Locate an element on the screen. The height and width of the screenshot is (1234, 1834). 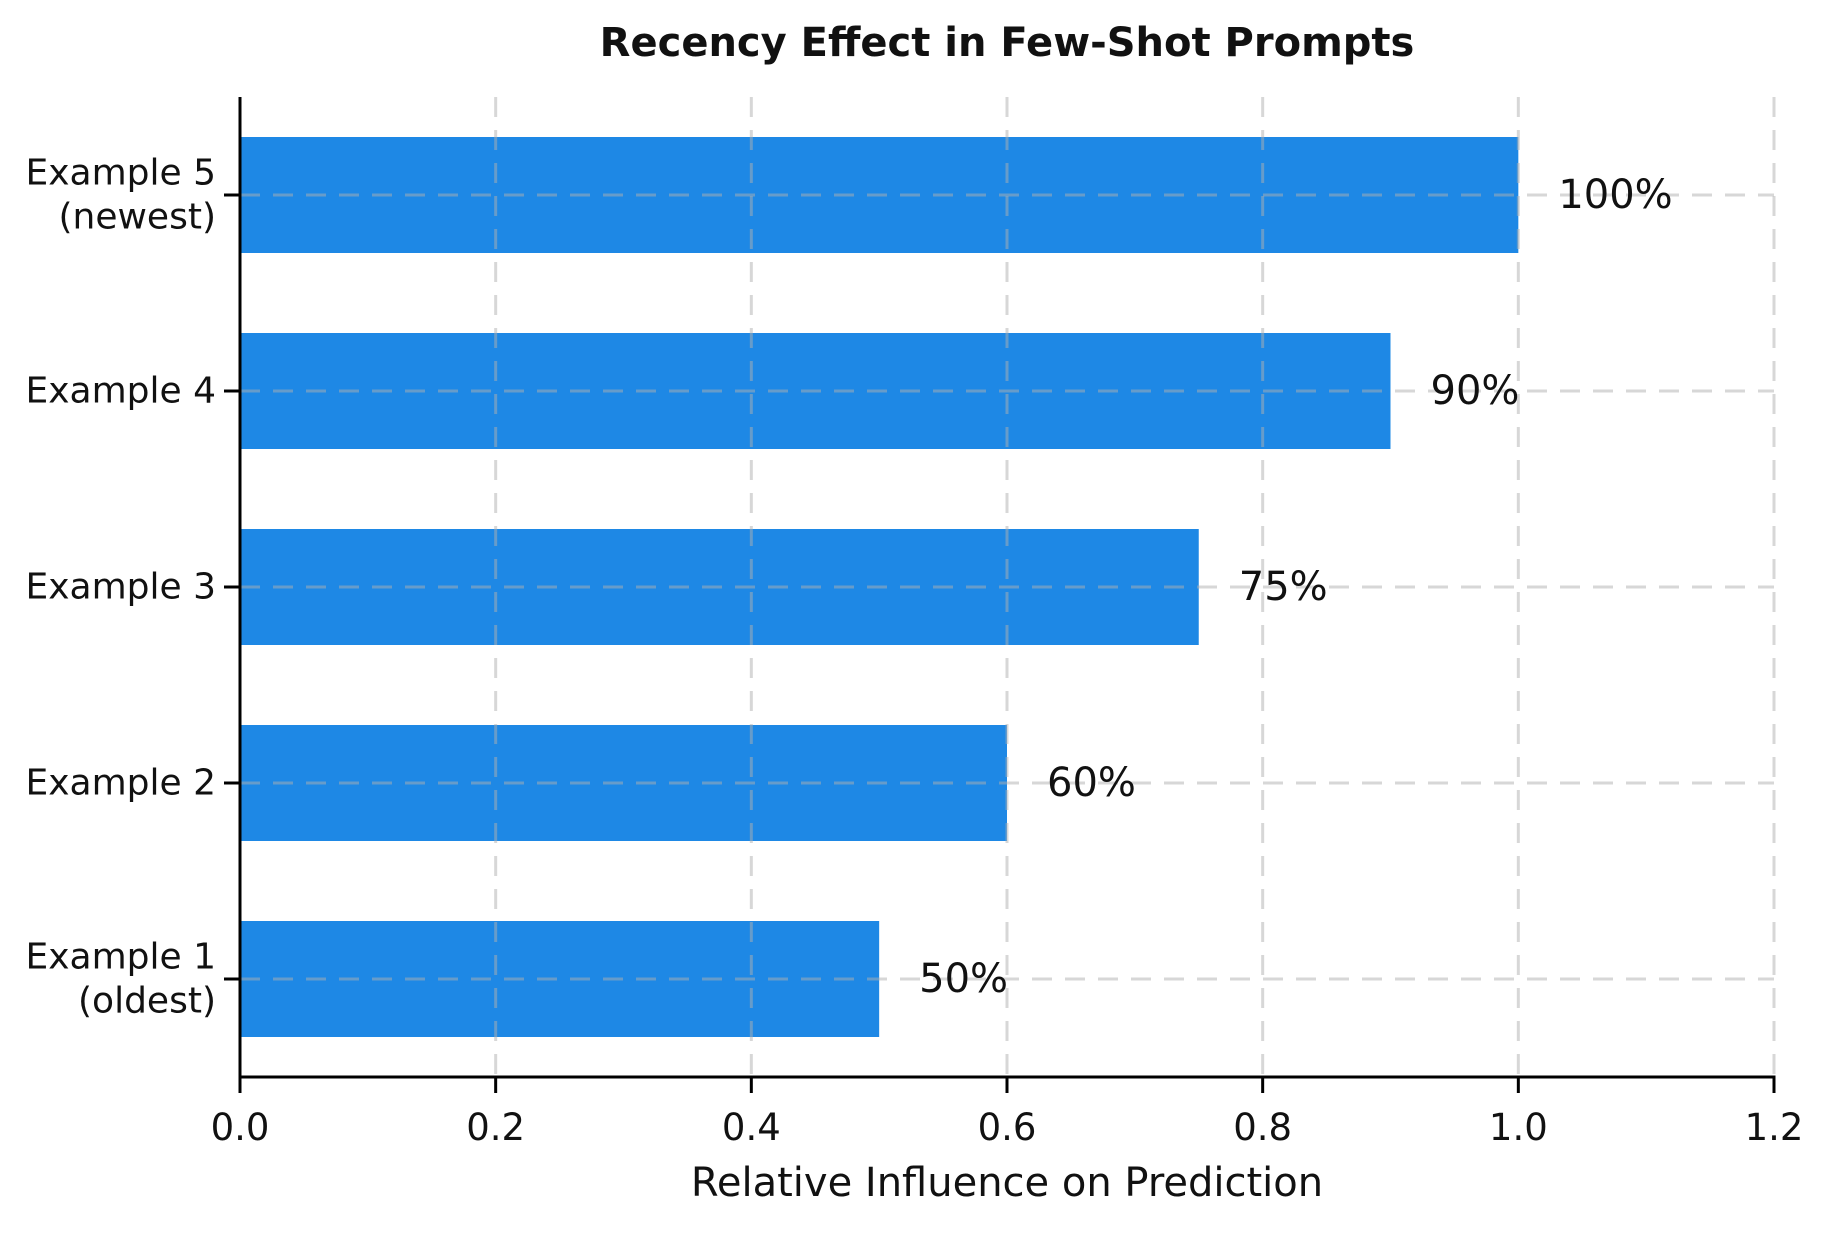
bar-value-label: 90% is located at coordinates (1475, 391).